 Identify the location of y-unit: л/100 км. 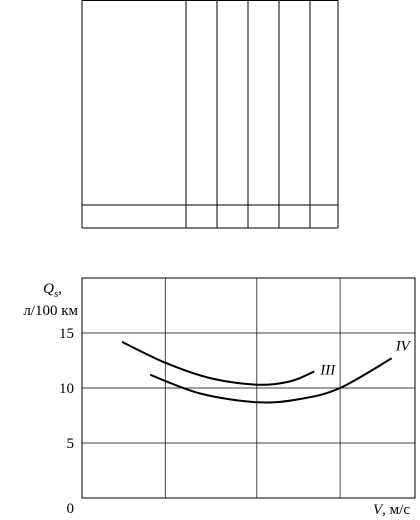
(50, 311).